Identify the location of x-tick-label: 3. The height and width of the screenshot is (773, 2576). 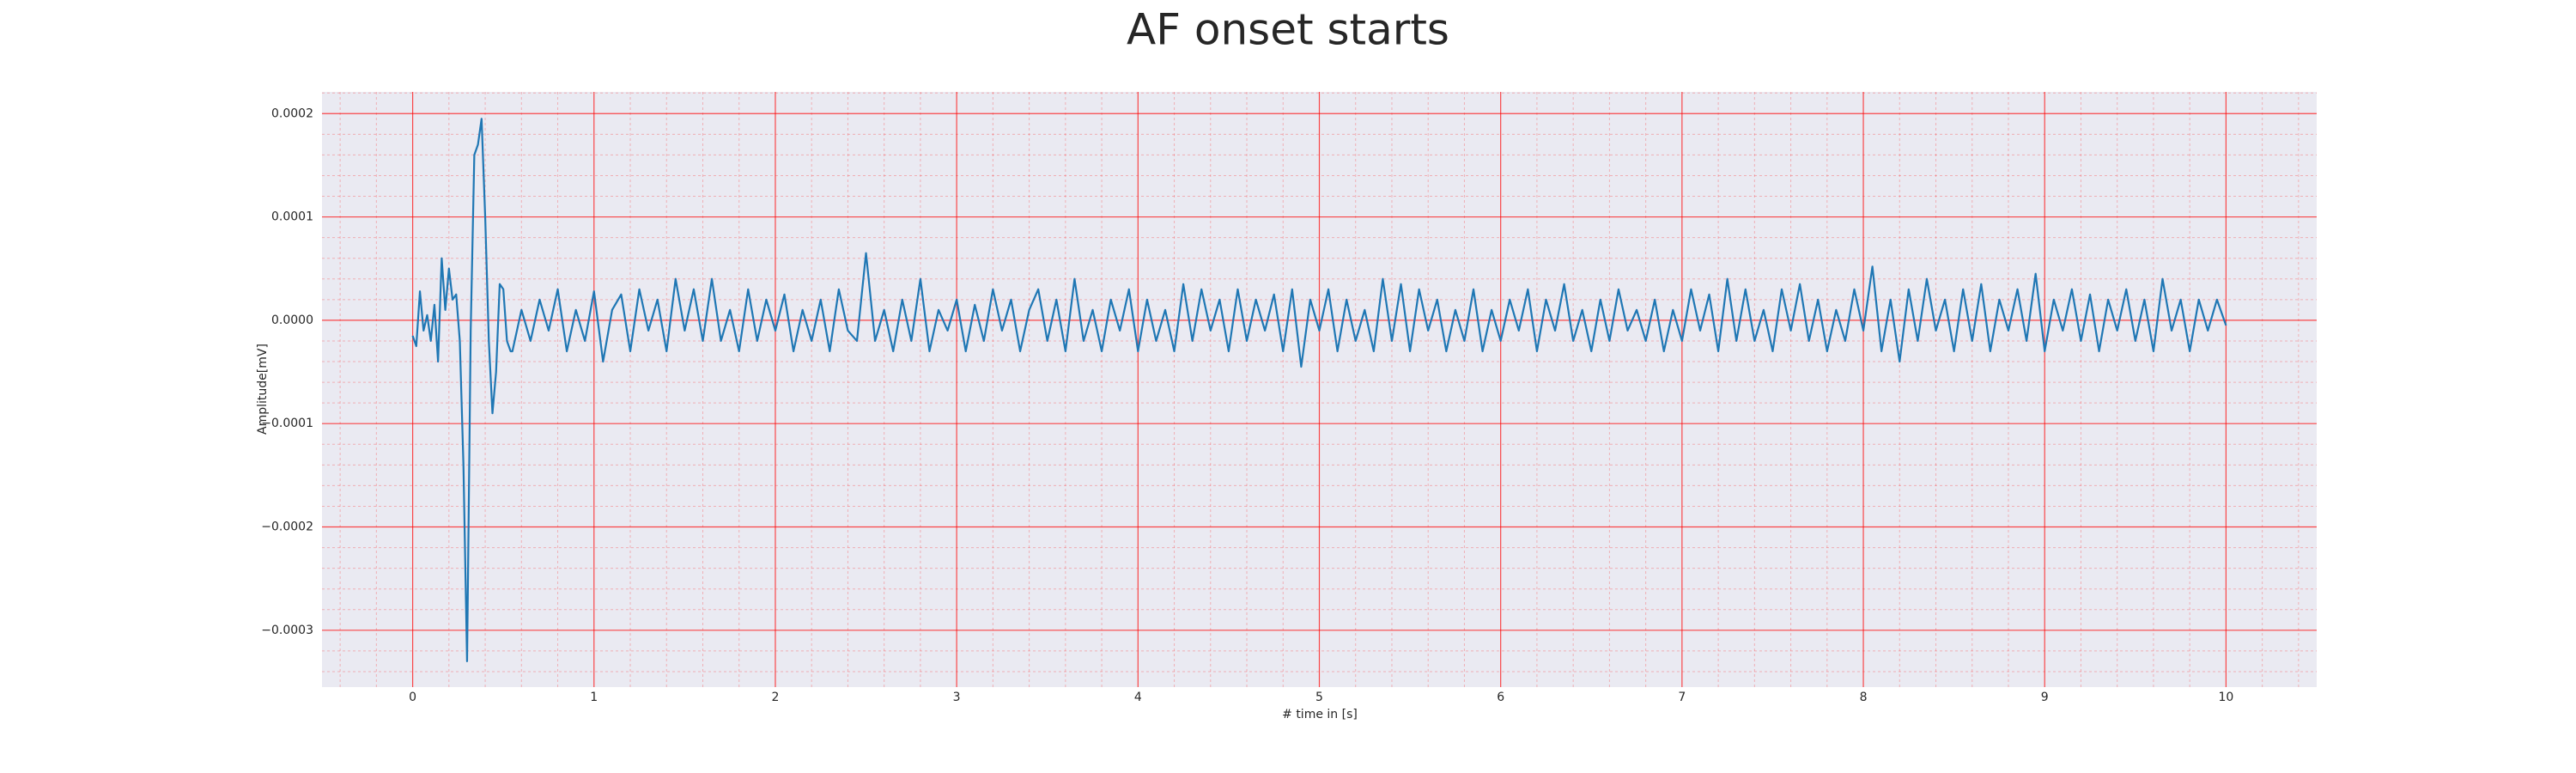
(957, 697).